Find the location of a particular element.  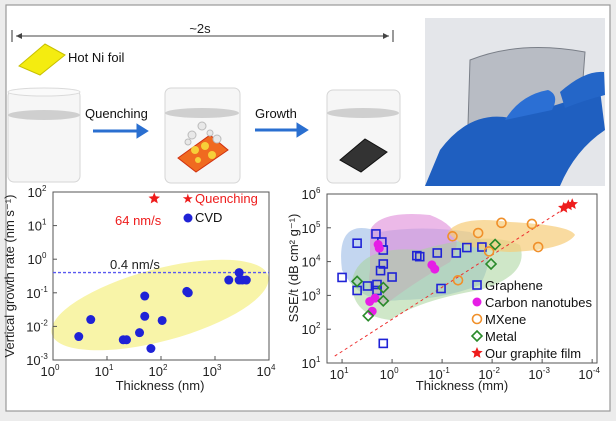

data-point-quenching is located at coordinates (154, 198).